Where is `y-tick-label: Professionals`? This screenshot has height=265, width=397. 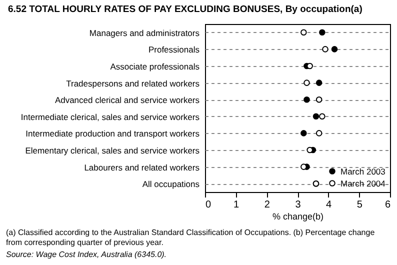
y-tick-label: Professionals is located at coordinates (174, 49).